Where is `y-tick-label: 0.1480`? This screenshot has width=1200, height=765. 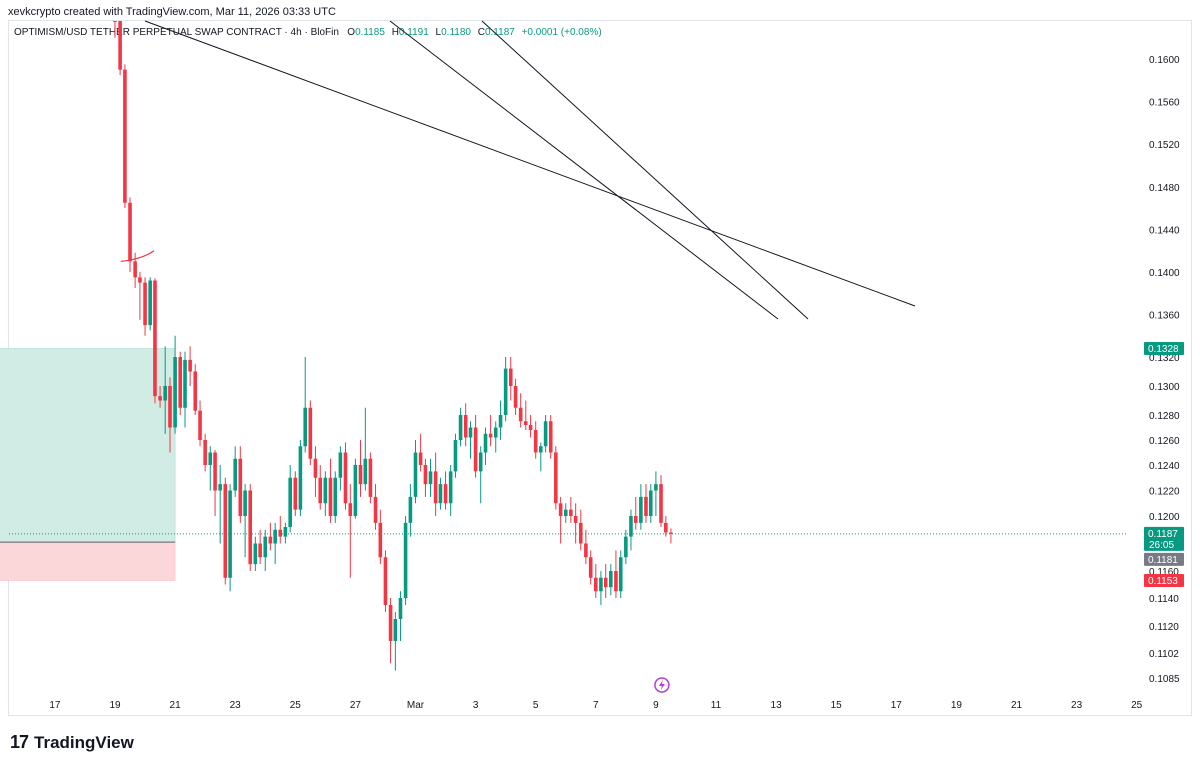 y-tick-label: 0.1480 is located at coordinates (1164, 188).